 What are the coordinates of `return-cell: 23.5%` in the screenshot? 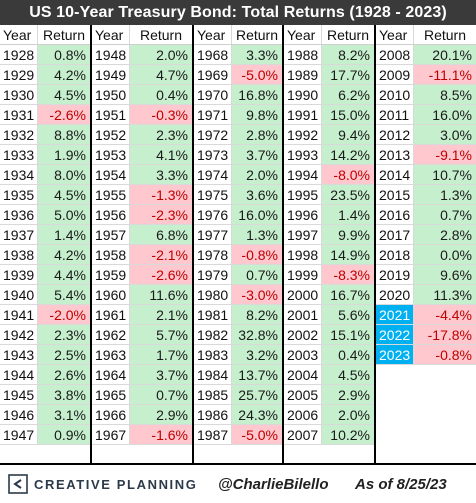 It's located at (348, 194).